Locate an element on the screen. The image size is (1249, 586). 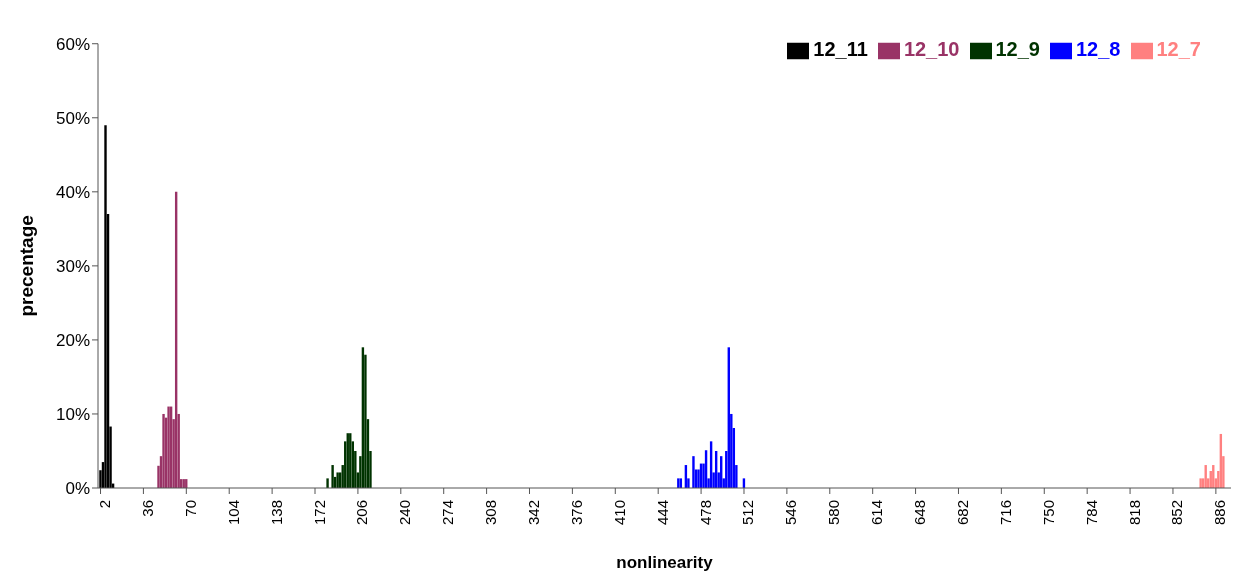
legend-label: 12_7 is located at coordinates (1178, 49).